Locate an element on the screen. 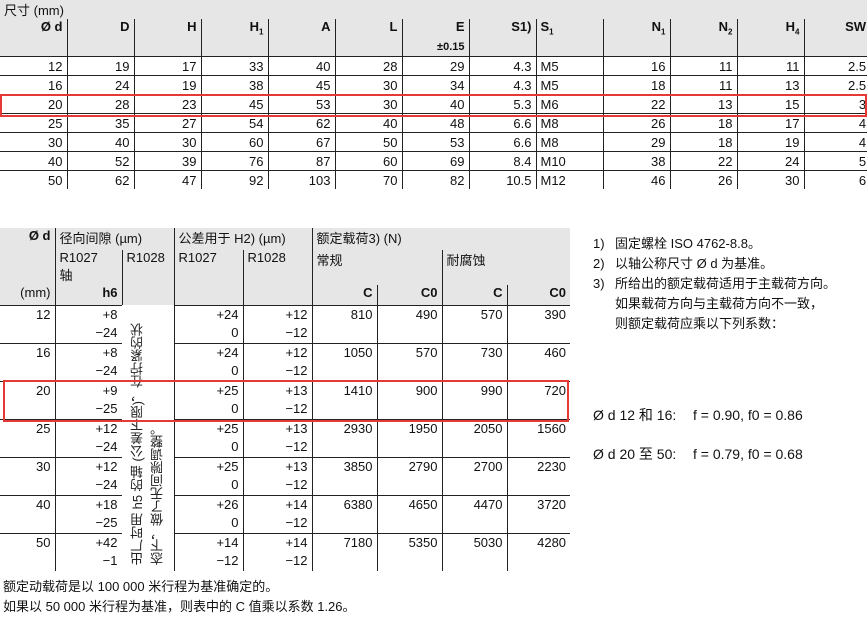 This screenshot has height=629, width=867. cell: 12 is located at coordinates (33, 66).